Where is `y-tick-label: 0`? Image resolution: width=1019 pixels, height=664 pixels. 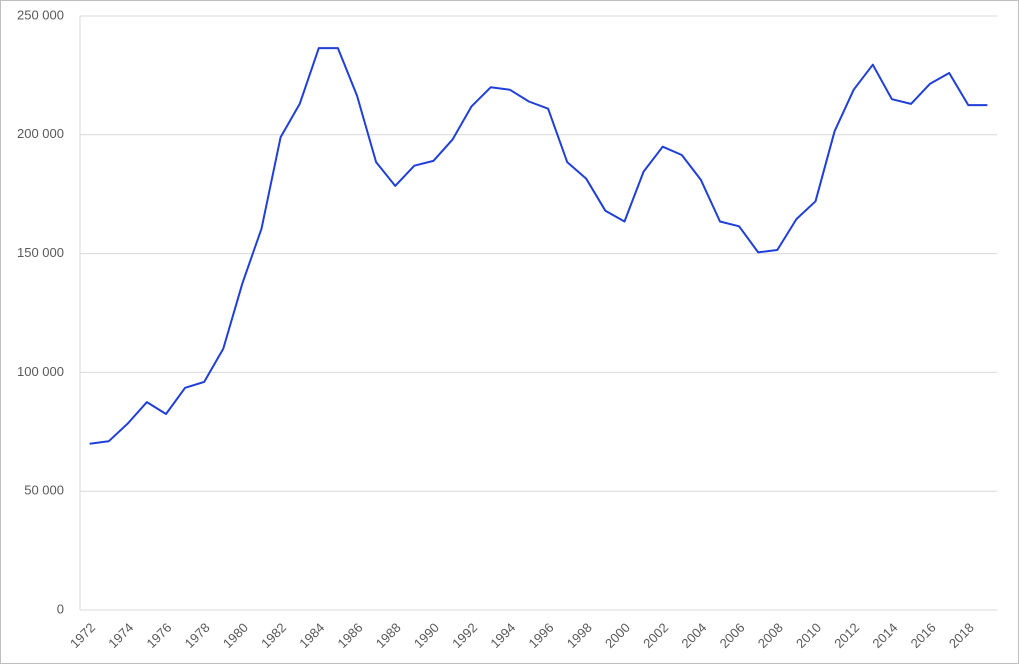 y-tick-label: 0 is located at coordinates (60, 608).